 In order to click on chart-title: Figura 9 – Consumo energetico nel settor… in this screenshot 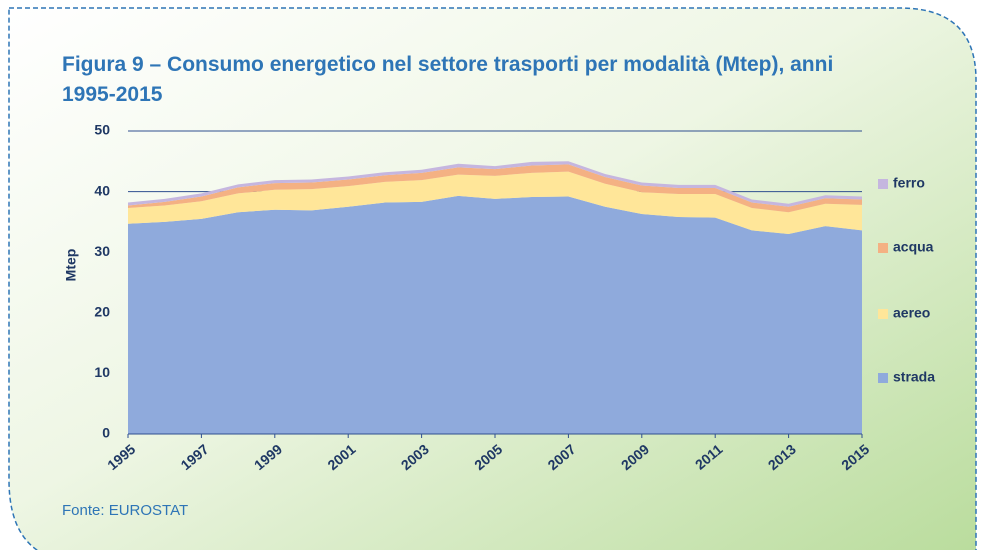, I will do `click(448, 79)`.